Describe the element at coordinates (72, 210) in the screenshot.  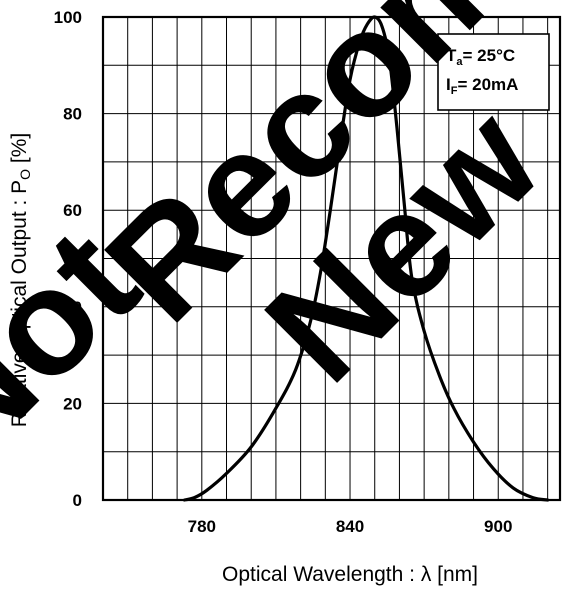
I see `y-tick-label: 60` at that location.